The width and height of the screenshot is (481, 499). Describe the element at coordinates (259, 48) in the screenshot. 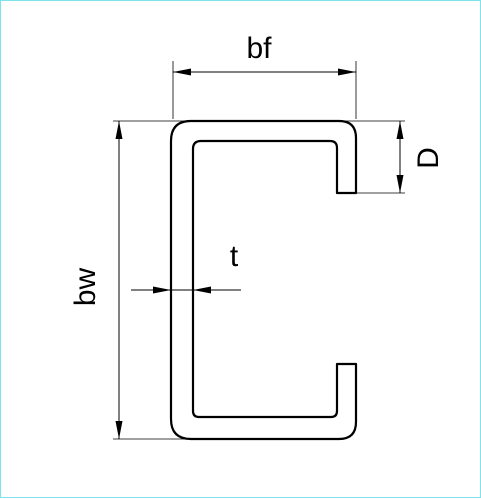

I see `bf-label: bf` at that location.